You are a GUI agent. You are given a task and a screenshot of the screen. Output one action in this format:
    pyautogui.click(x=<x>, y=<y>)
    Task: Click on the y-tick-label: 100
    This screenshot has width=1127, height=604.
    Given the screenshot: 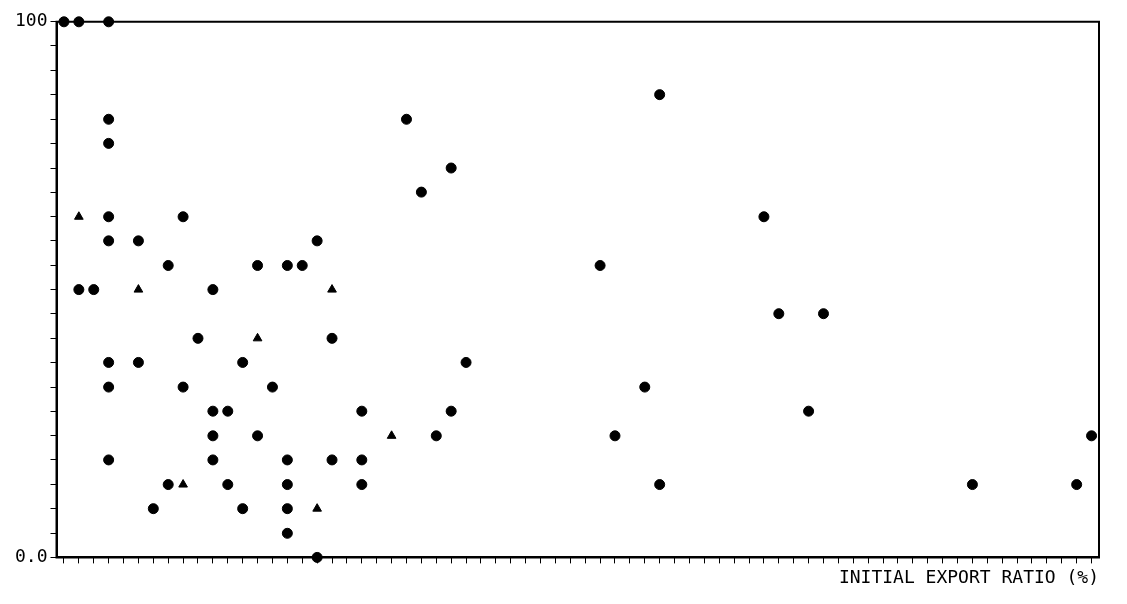 What is the action you would take?
    pyautogui.click(x=31, y=20)
    